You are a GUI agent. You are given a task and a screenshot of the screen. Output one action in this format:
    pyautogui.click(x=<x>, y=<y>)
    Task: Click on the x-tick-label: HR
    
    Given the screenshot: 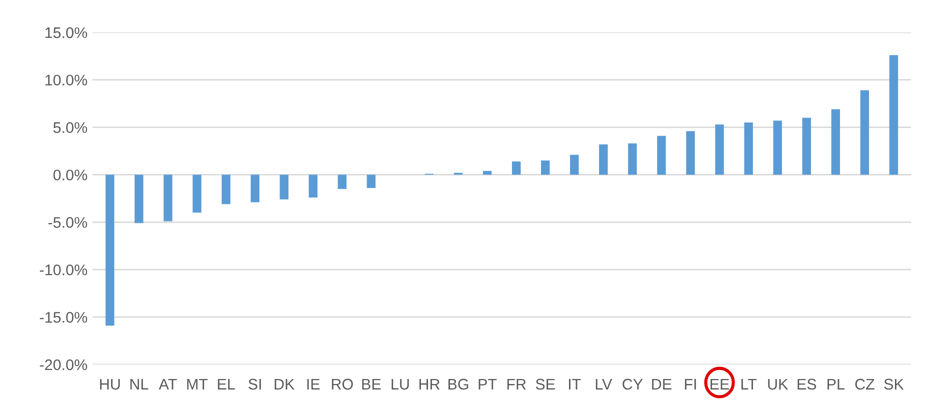 What is the action you would take?
    pyautogui.click(x=429, y=384)
    